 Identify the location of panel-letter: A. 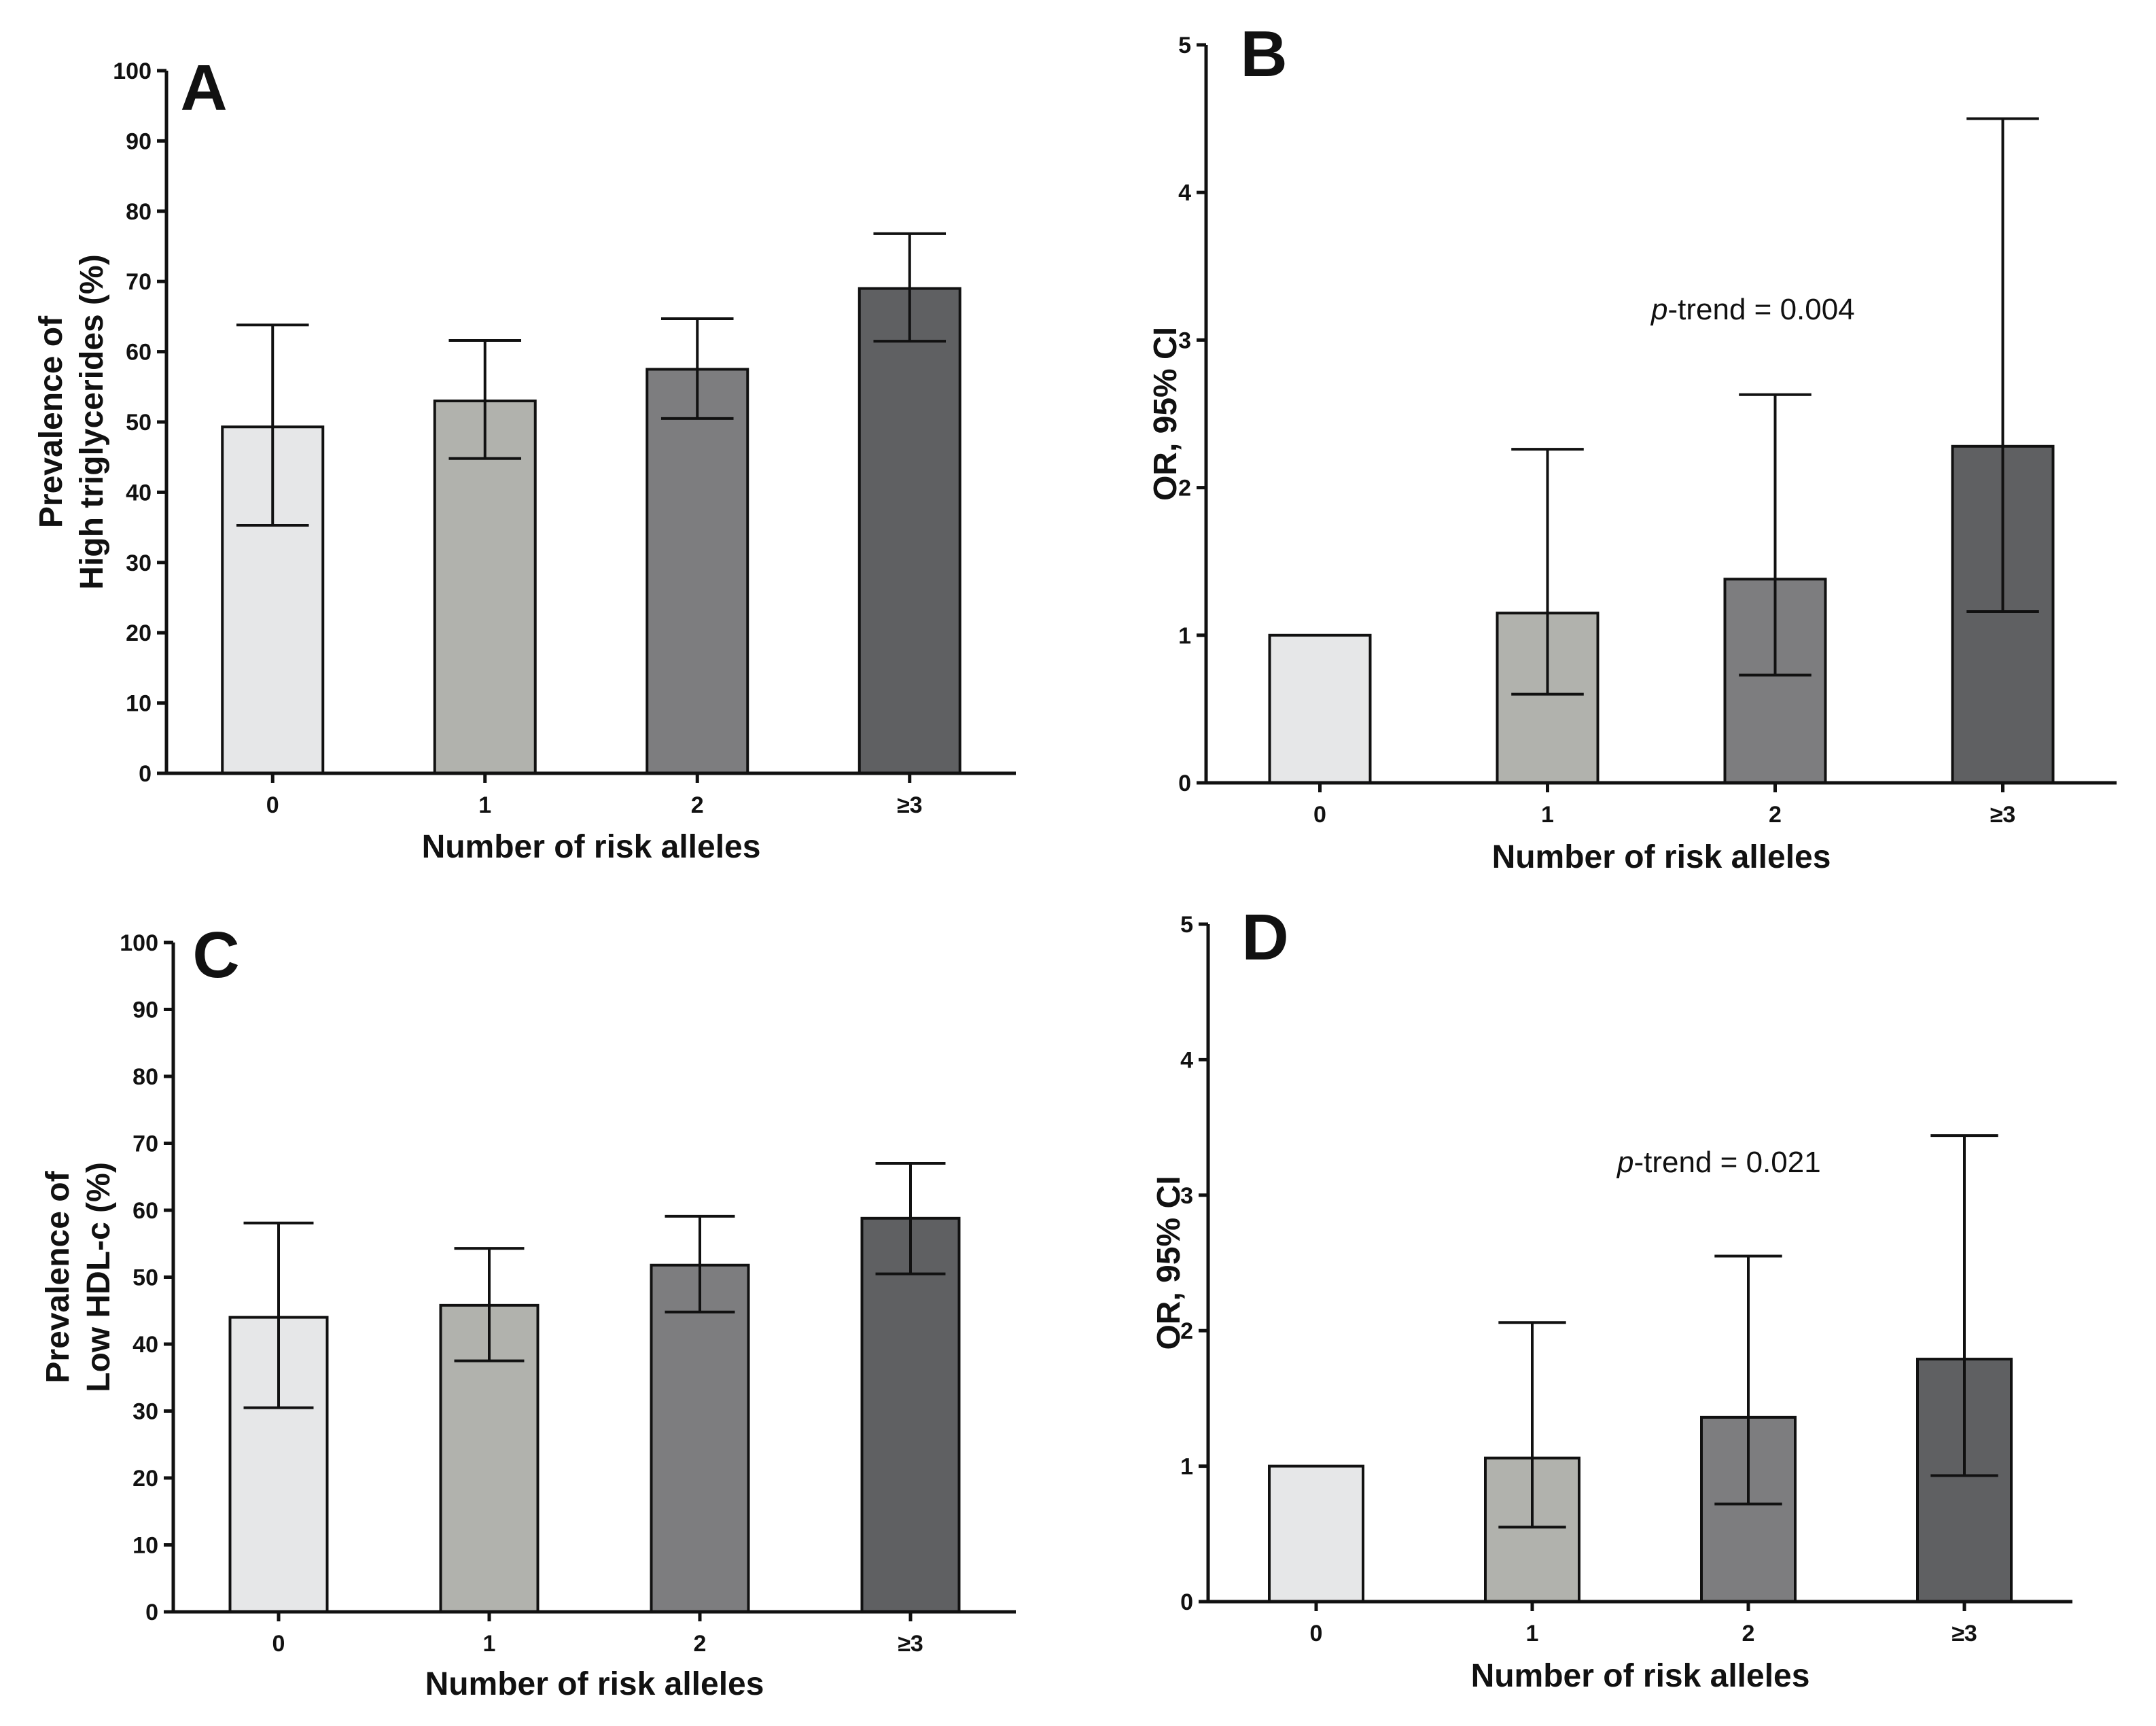
(204, 88).